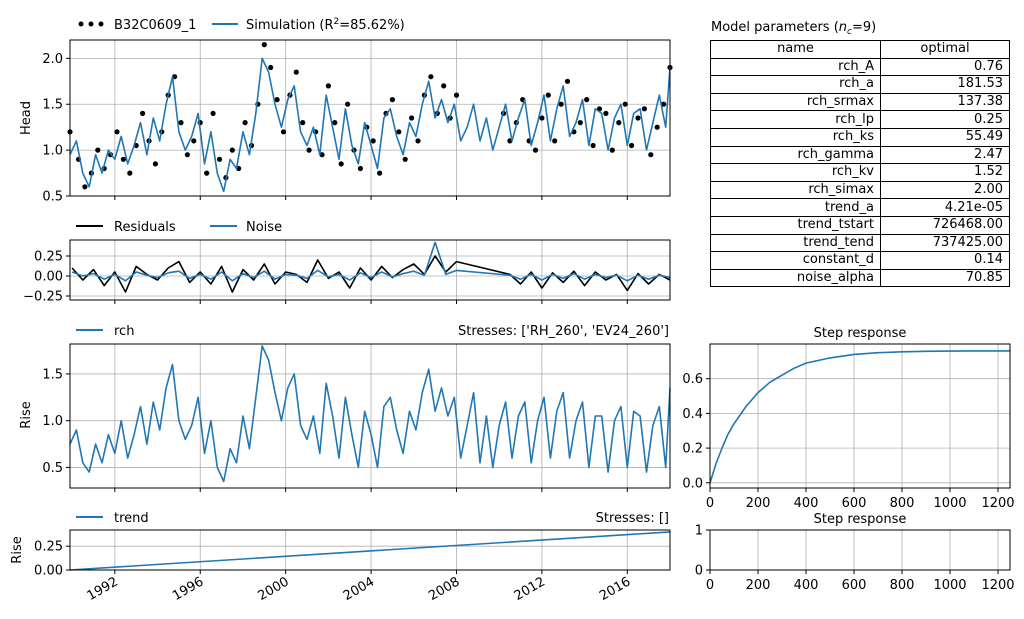 This screenshot has width=1024, height=619. I want to click on trend-axes-frame, so click(370, 550).